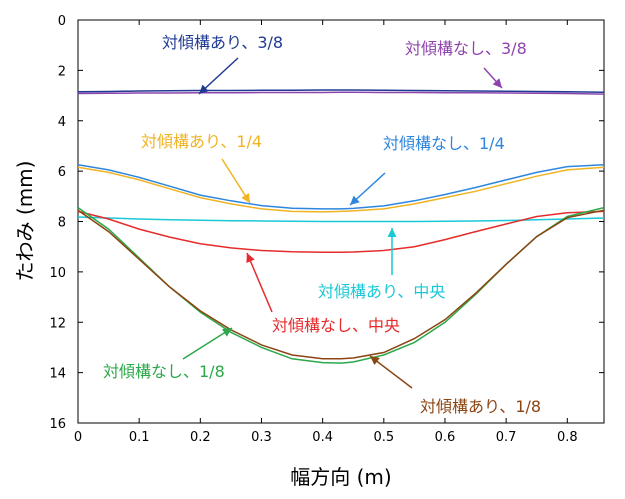 The image size is (625, 499). I want to click on annotation-6: 対傾構なし、1/8, so click(168, 354).